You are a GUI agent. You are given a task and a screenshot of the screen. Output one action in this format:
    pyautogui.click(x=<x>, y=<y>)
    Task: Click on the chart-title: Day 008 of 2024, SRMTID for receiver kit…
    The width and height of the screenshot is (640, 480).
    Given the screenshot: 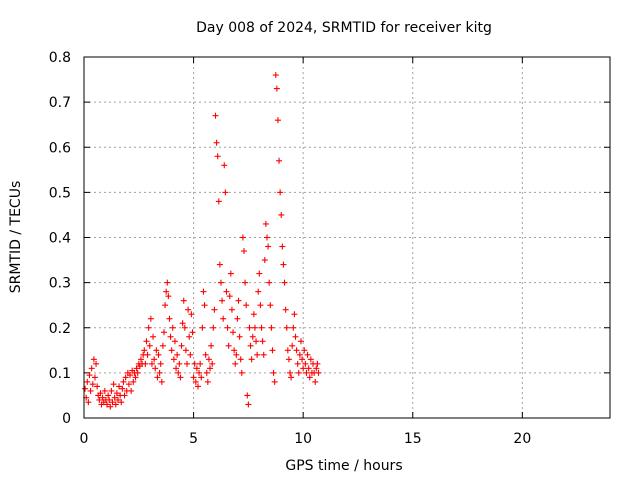 What is the action you would take?
    pyautogui.click(x=344, y=28)
    